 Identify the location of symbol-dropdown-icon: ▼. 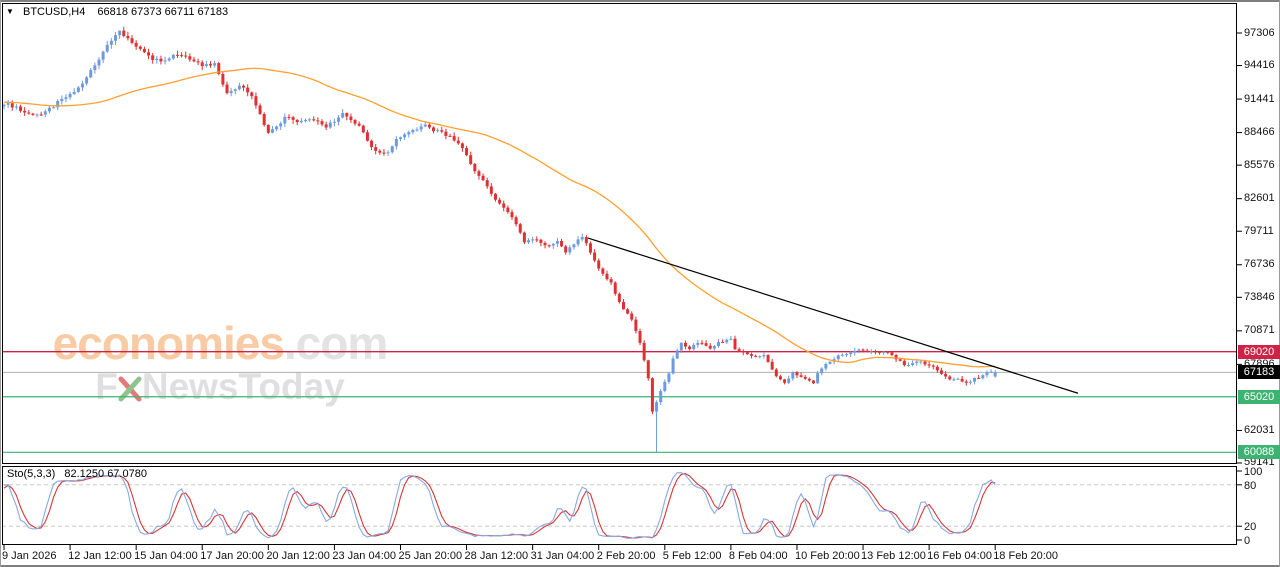
(10, 11).